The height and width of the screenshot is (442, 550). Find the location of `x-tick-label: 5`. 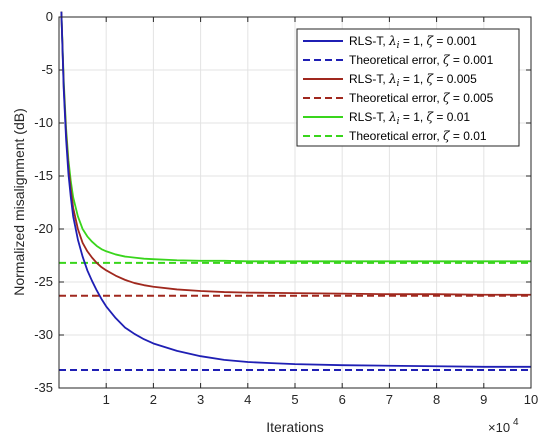

x-tick-label: 5 is located at coordinates (294, 399).